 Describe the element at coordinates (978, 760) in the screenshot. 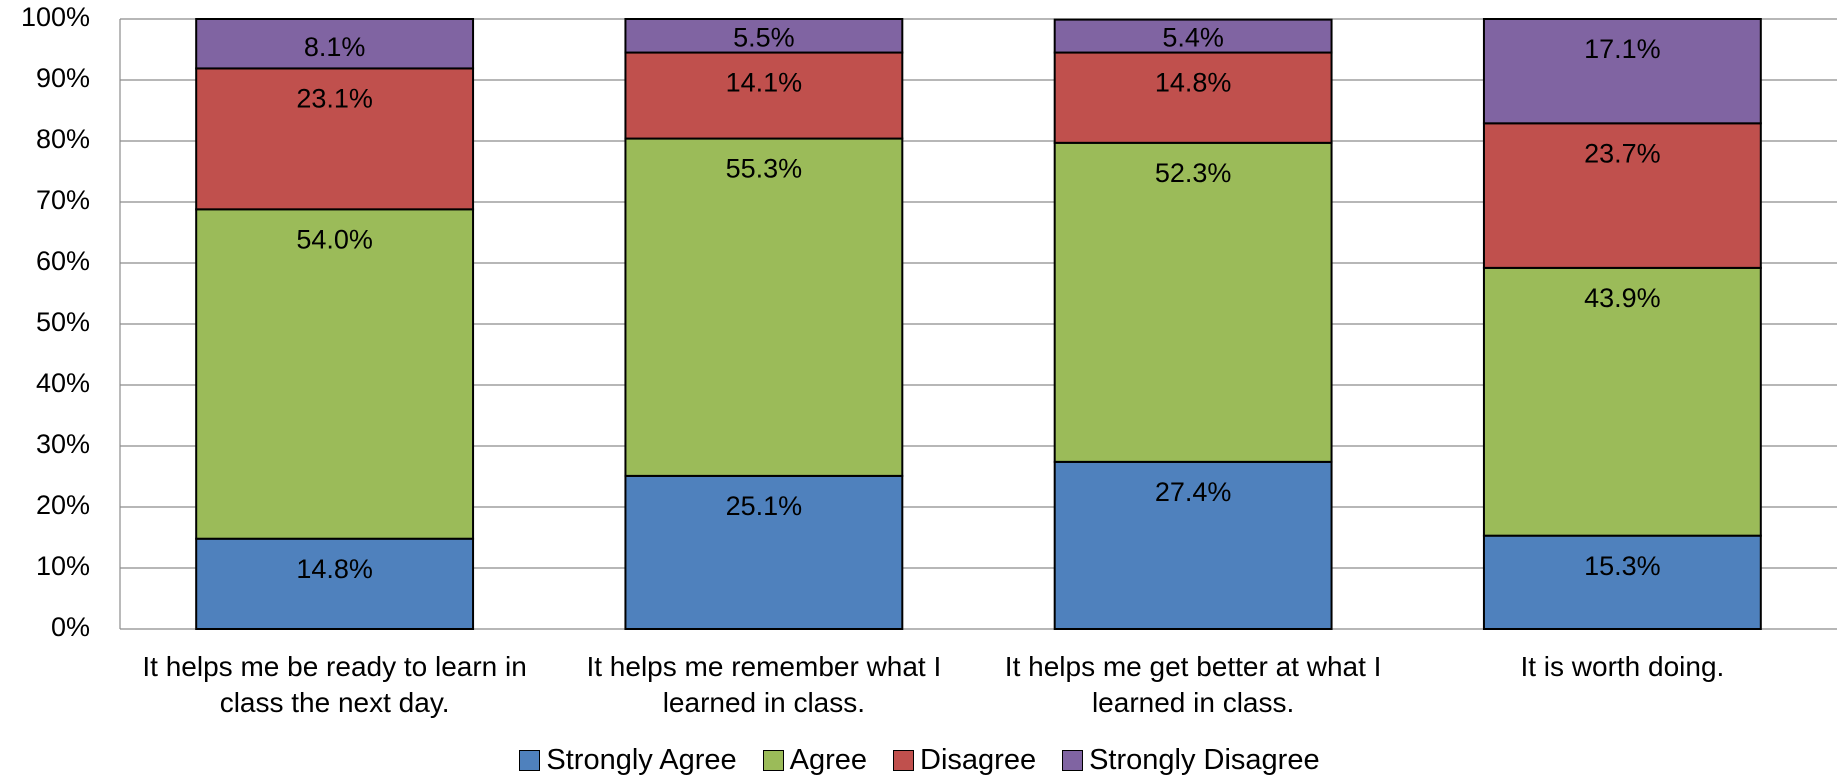

I see `legend-label: Disagree` at that location.